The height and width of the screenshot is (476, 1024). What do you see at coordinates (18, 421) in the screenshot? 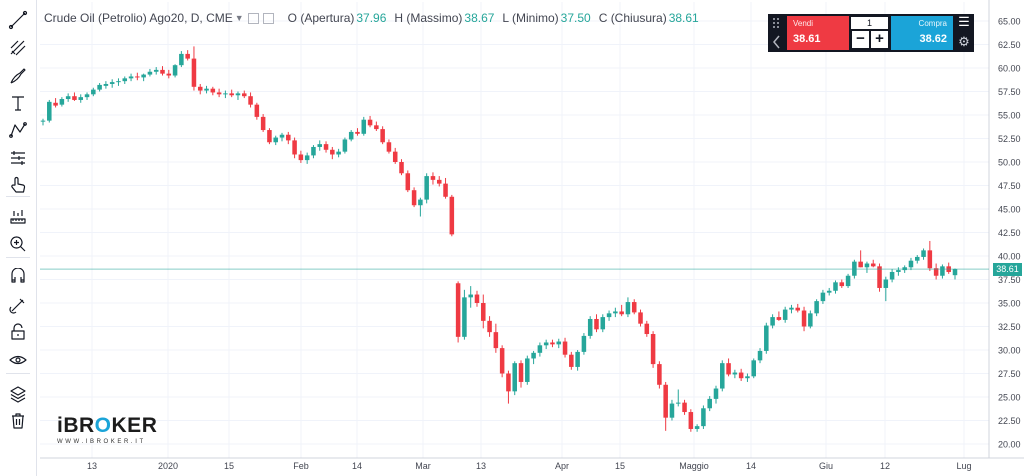
I see `trash-icon` at bounding box center [18, 421].